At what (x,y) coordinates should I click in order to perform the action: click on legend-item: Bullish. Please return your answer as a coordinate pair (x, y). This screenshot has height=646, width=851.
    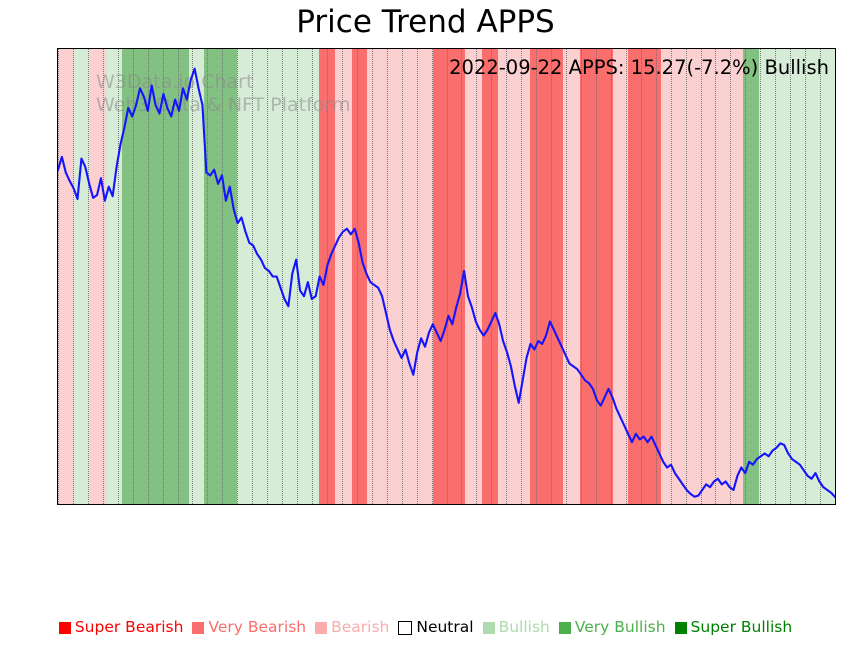
    Looking at the image, I should click on (516, 627).